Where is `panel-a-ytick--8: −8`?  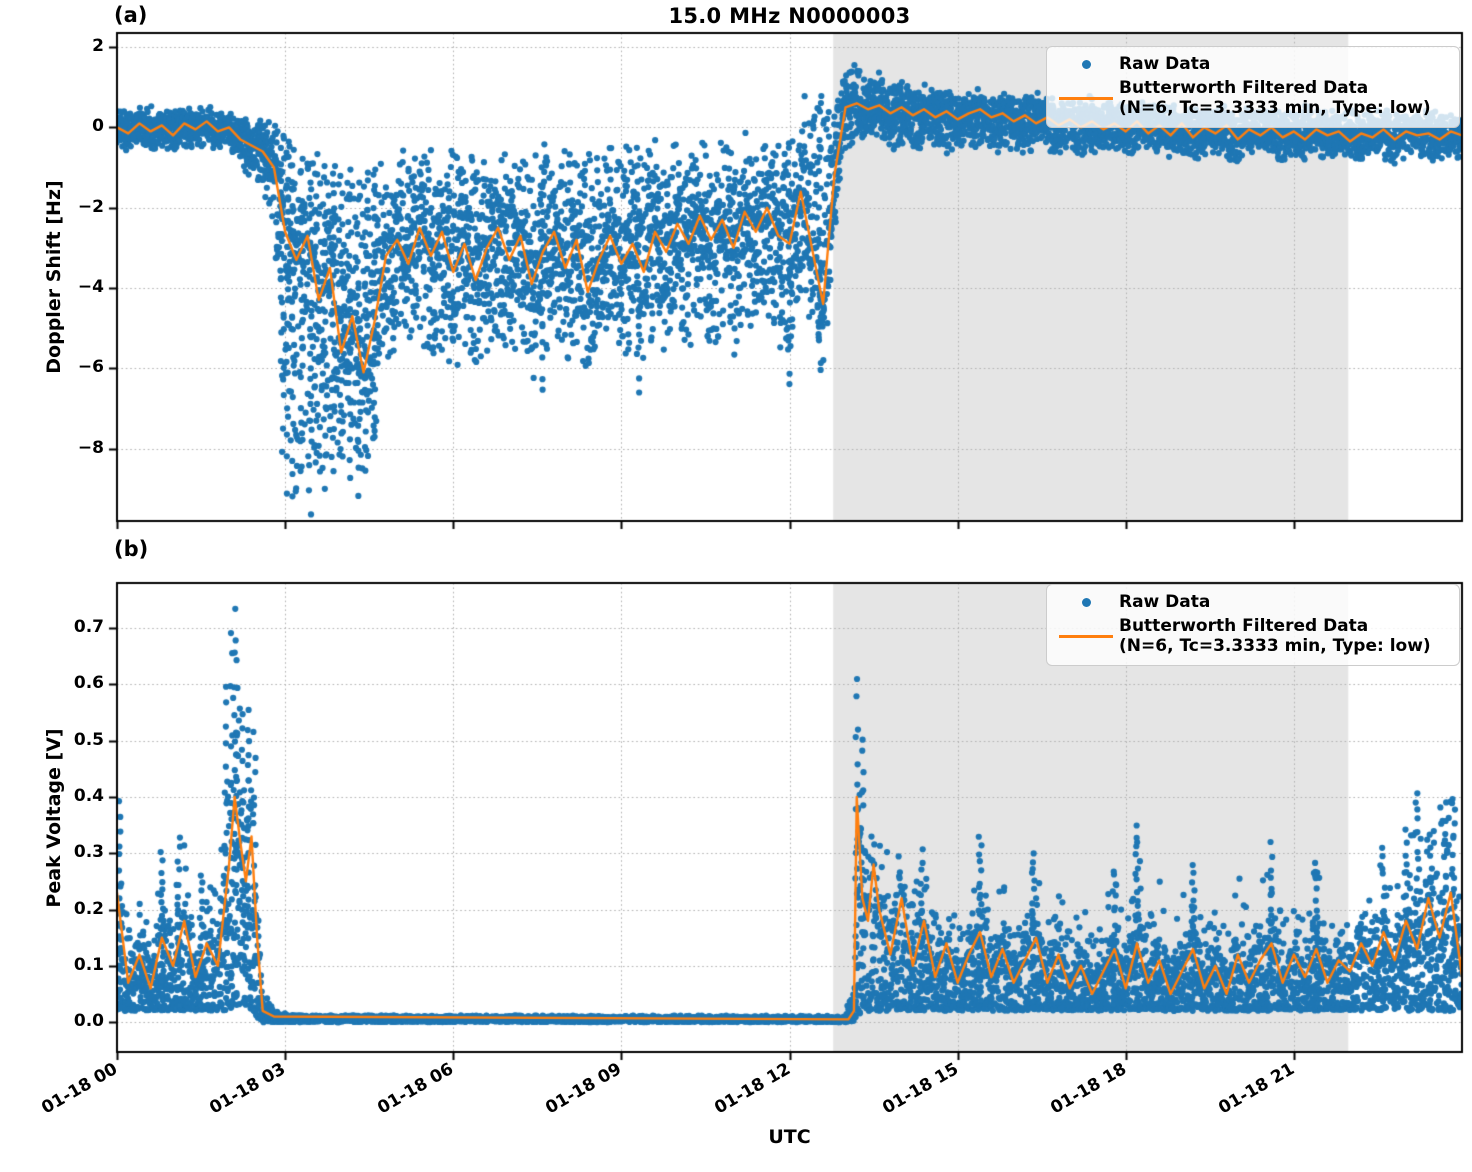 panel-a-ytick--8: −8 is located at coordinates (90, 448).